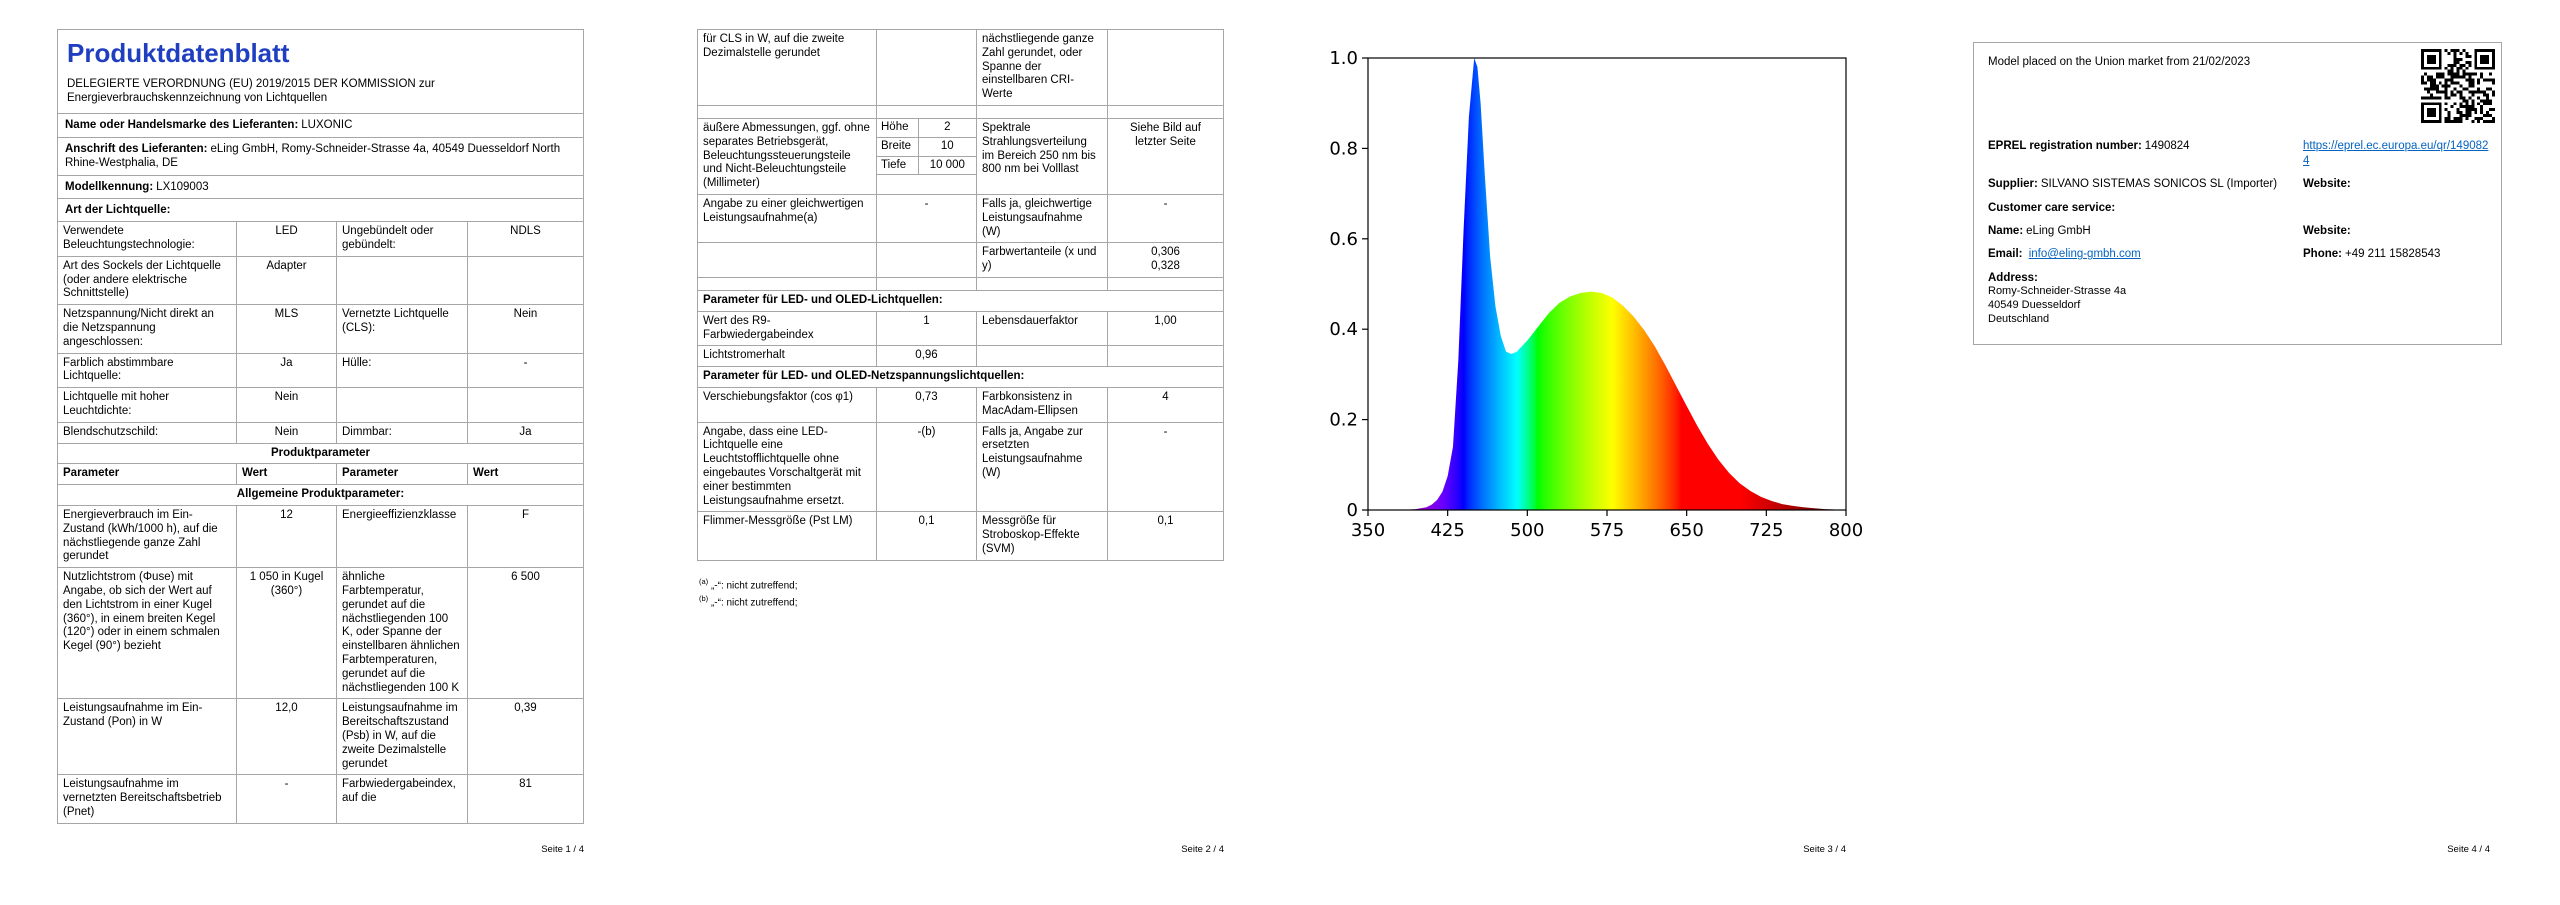 Image resolution: width=2560 pixels, height=905 pixels. I want to click on care-email: Email: info@eling-gmbh.com, so click(2145, 254).